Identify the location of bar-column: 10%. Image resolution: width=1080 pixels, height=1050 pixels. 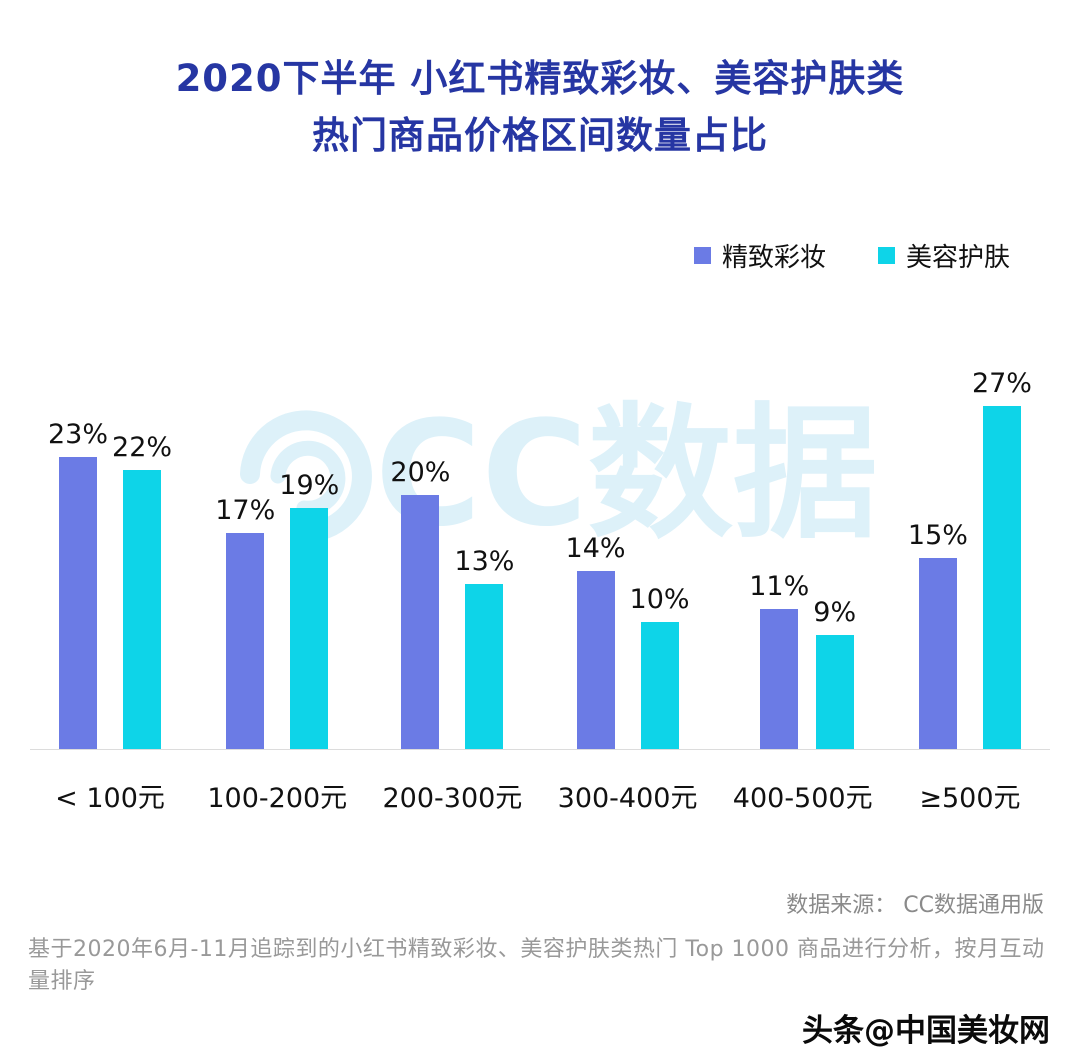
(660, 666).